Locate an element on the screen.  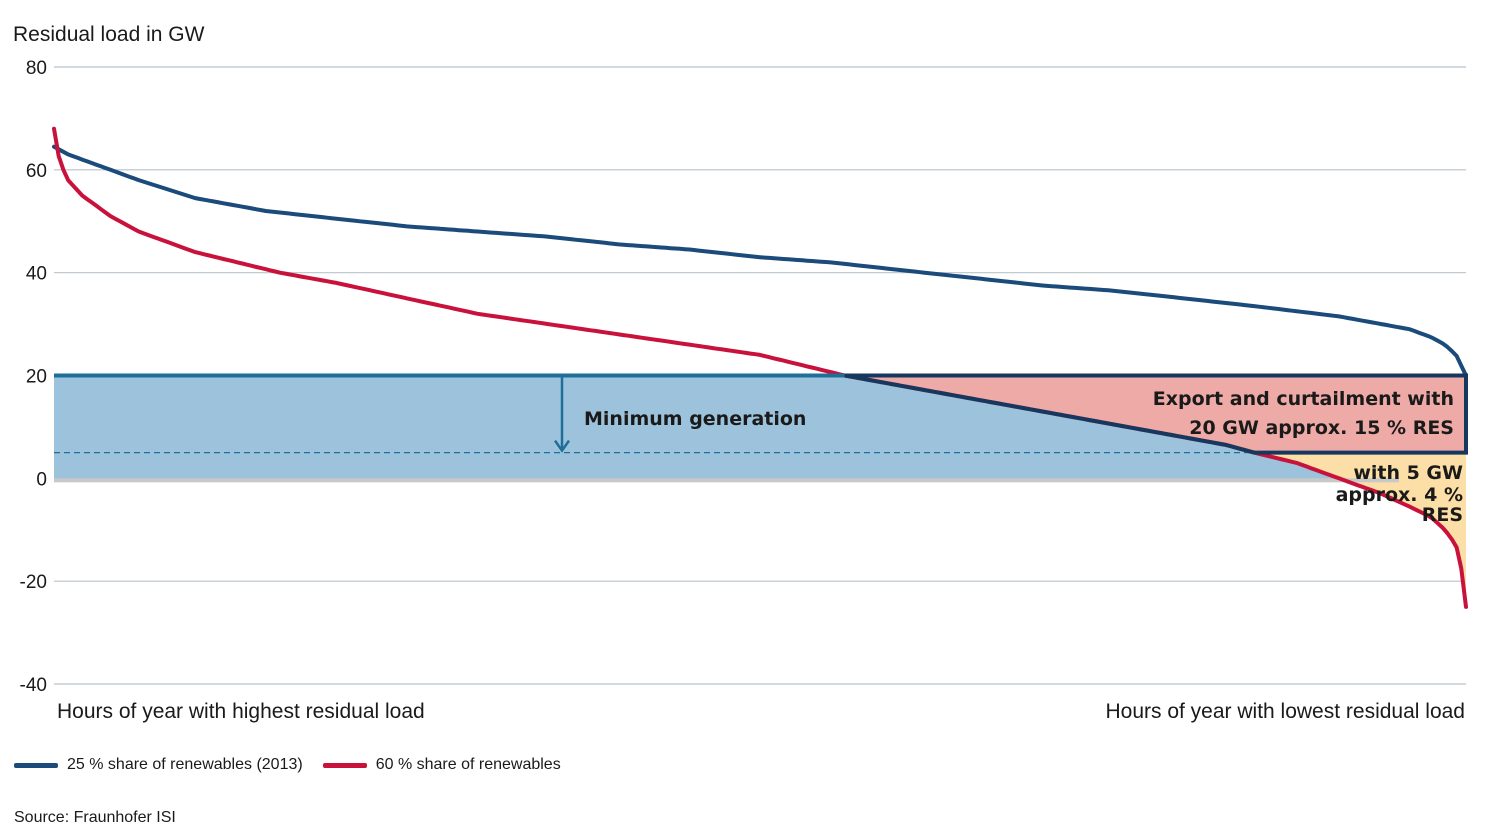
export-curtailment-label-line2: 20 GW approx. 15 % RES is located at coordinates (1321, 428).